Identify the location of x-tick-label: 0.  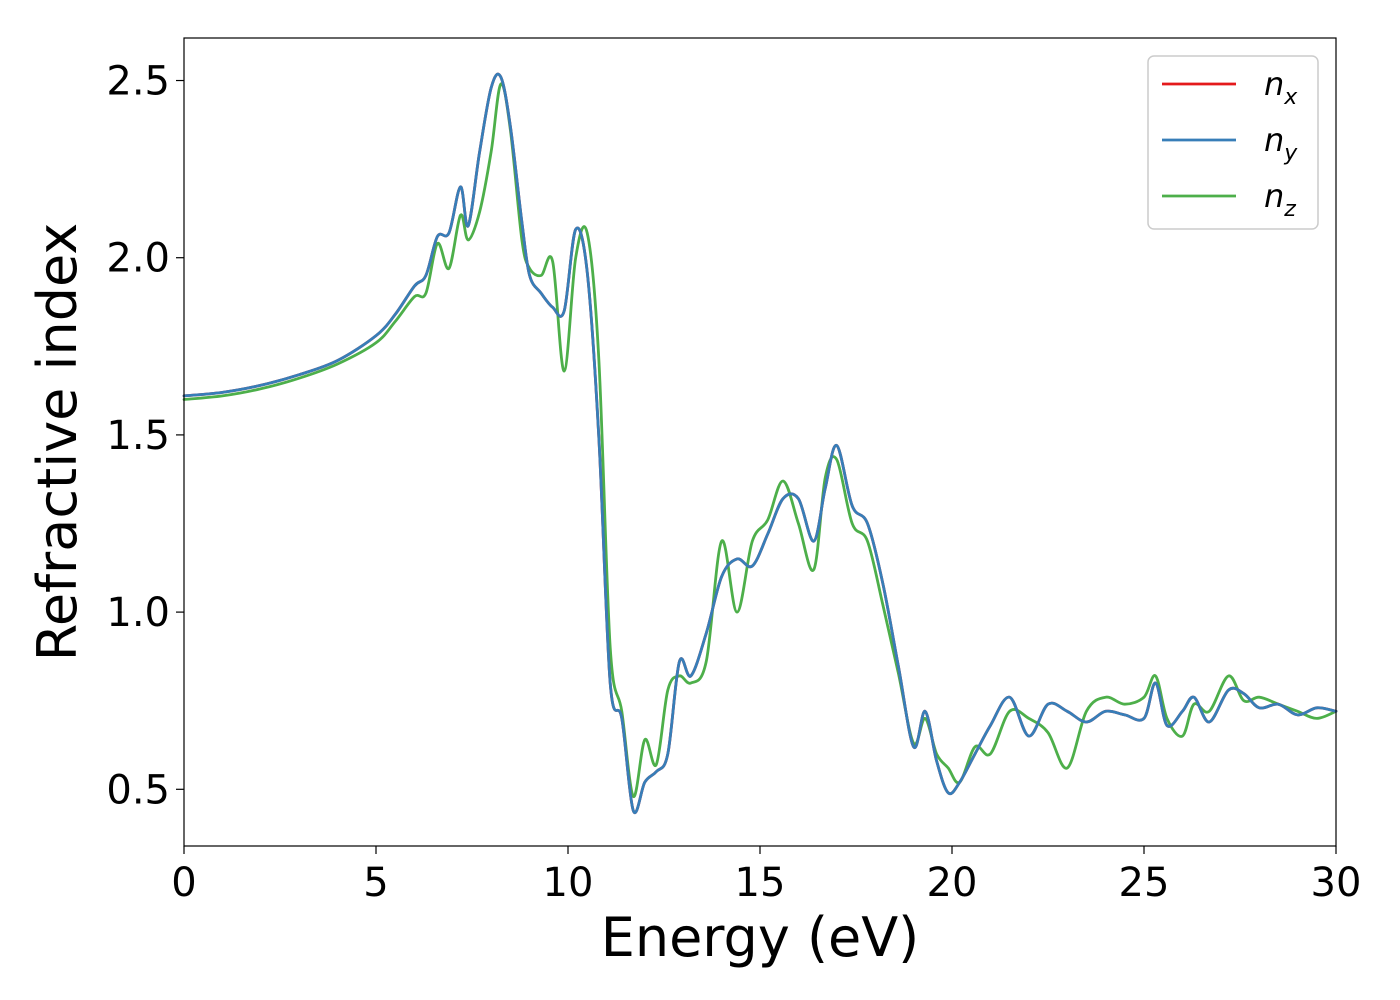
(183, 883).